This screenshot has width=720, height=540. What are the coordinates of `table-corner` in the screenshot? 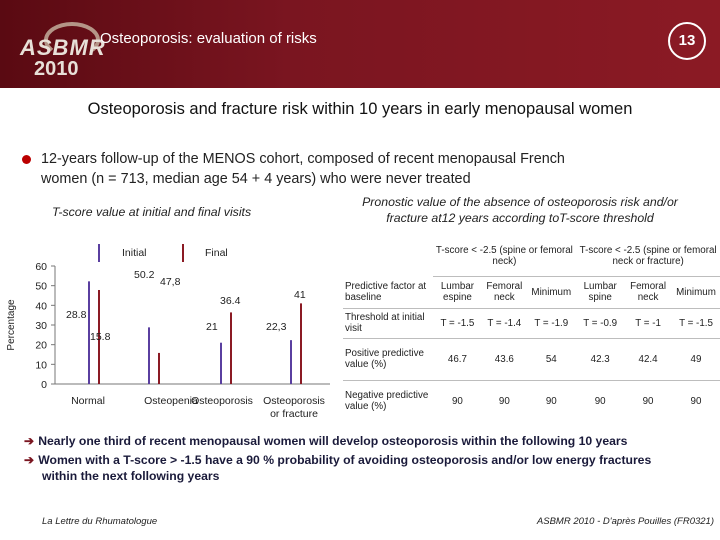 It's located at (388, 256).